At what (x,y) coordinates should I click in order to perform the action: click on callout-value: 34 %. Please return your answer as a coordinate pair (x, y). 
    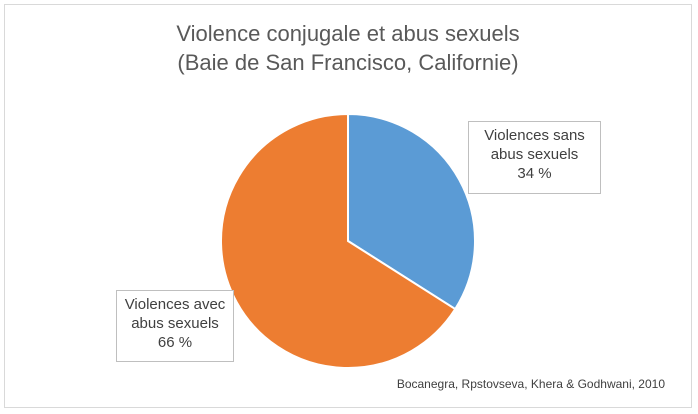
    Looking at the image, I should click on (534, 173).